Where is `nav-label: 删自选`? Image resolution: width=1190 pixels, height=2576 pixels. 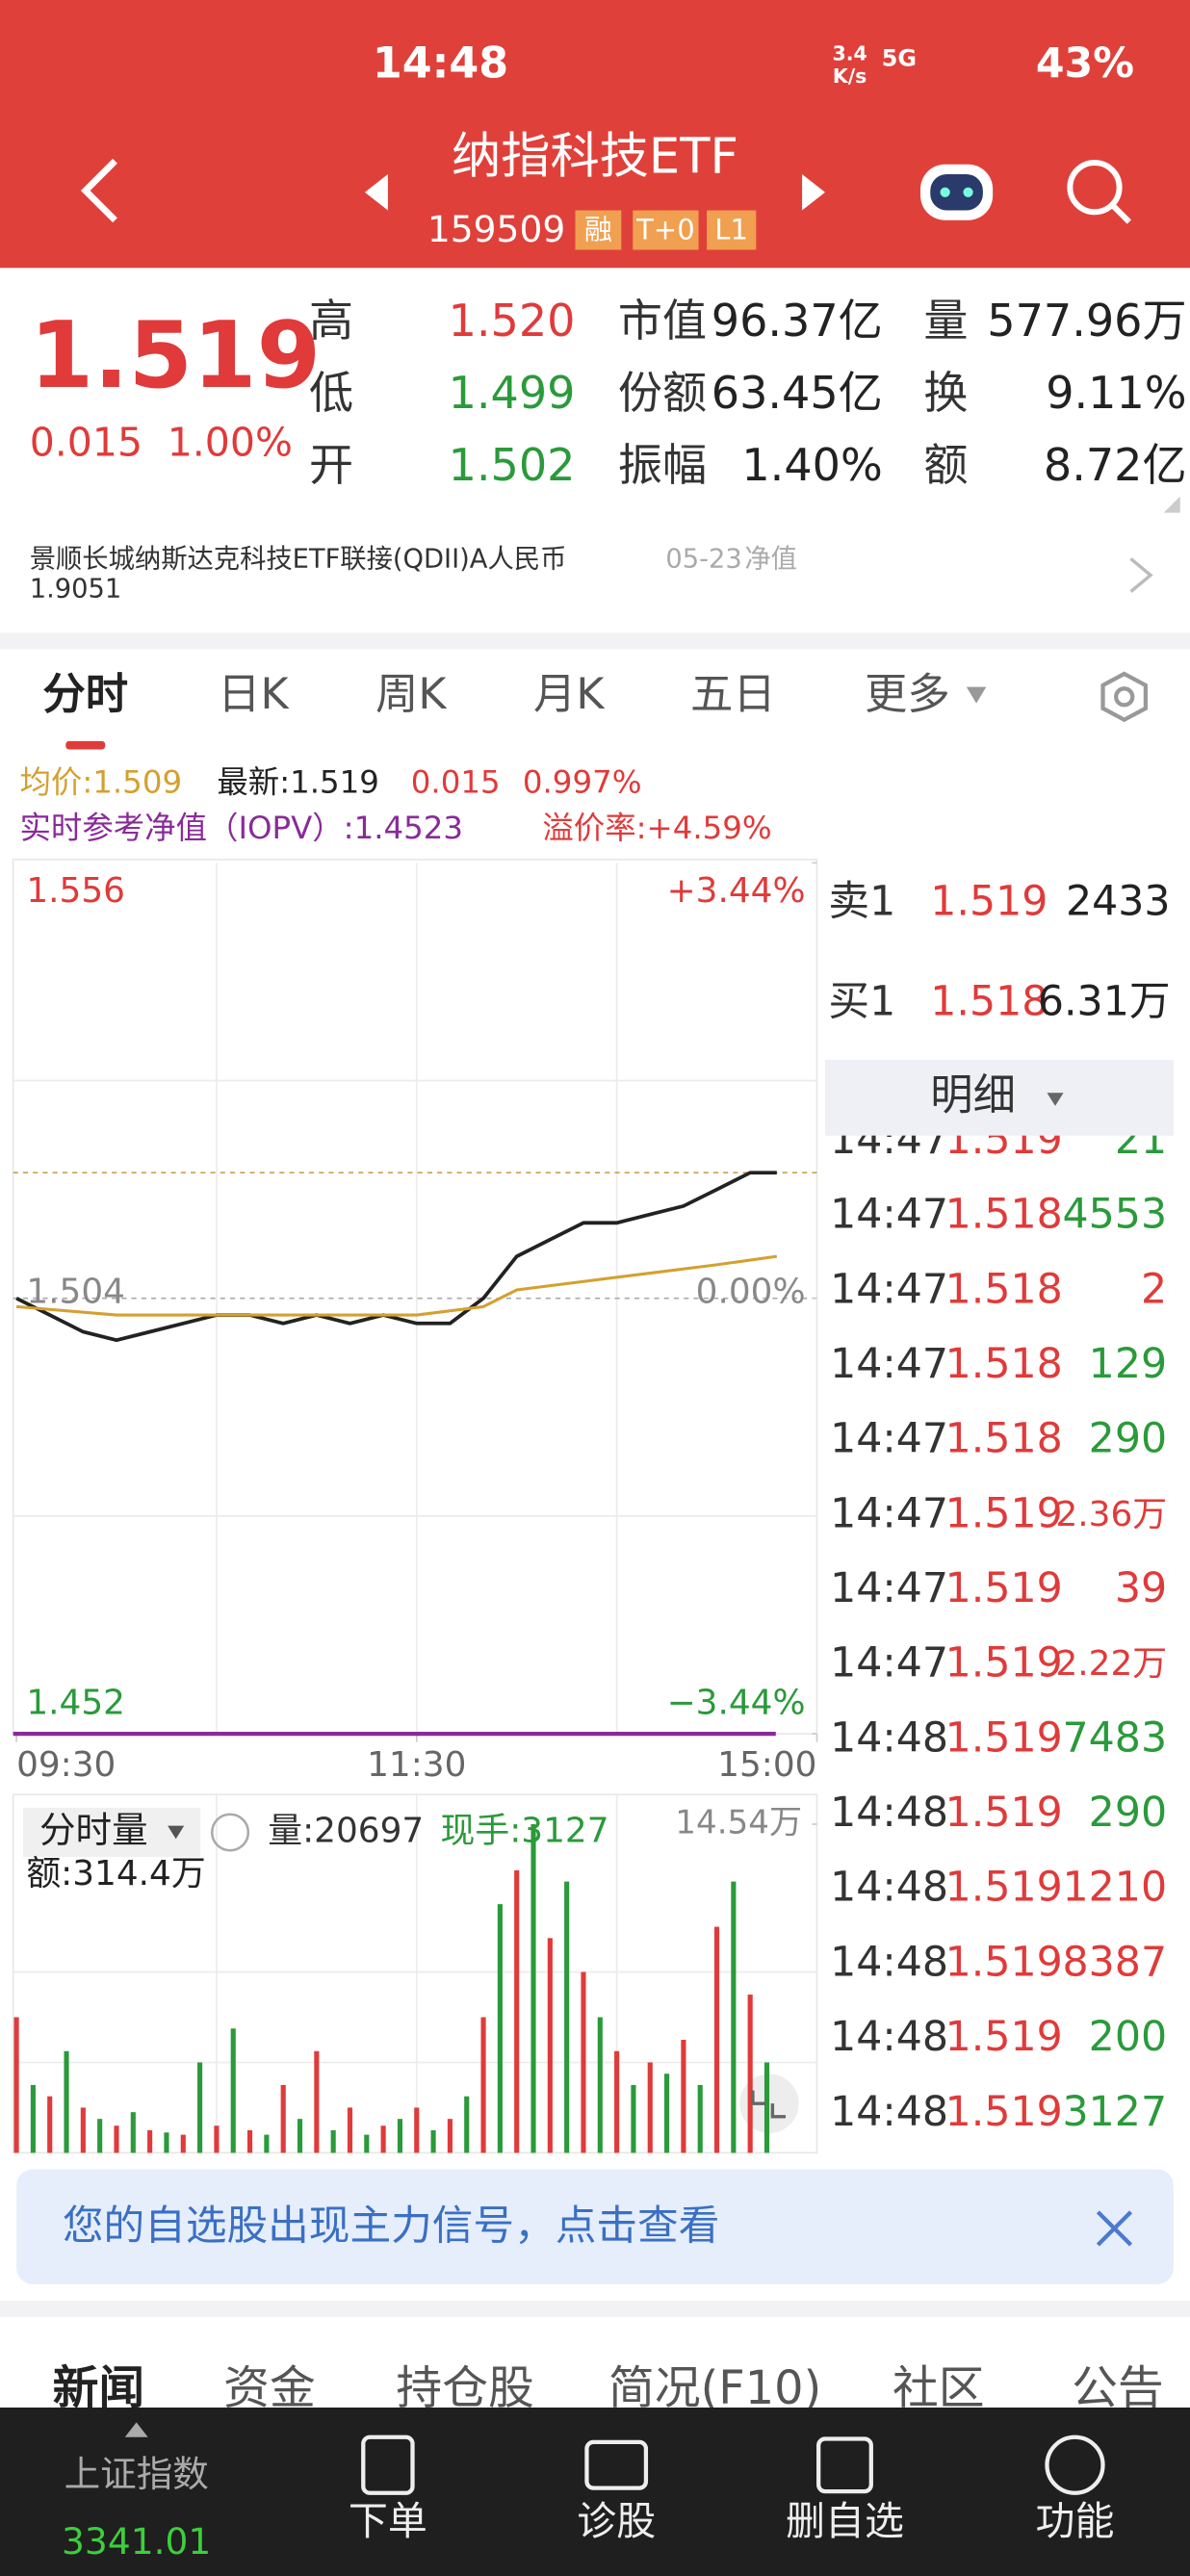 nav-label: 删自选 is located at coordinates (845, 2521).